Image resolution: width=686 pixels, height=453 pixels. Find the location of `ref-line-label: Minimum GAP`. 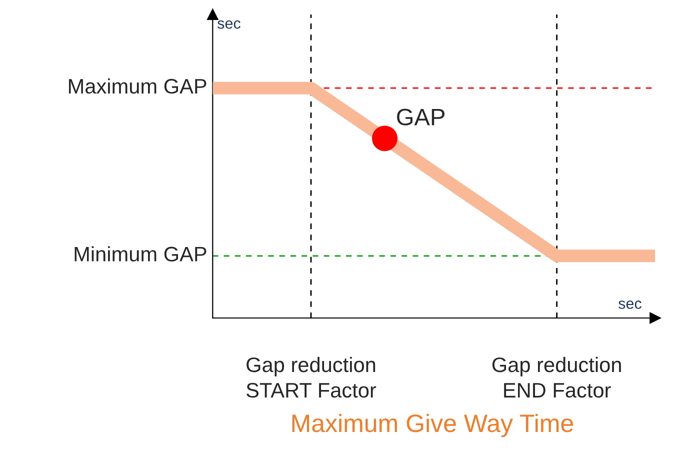

ref-line-label: Minimum GAP is located at coordinates (140, 254).